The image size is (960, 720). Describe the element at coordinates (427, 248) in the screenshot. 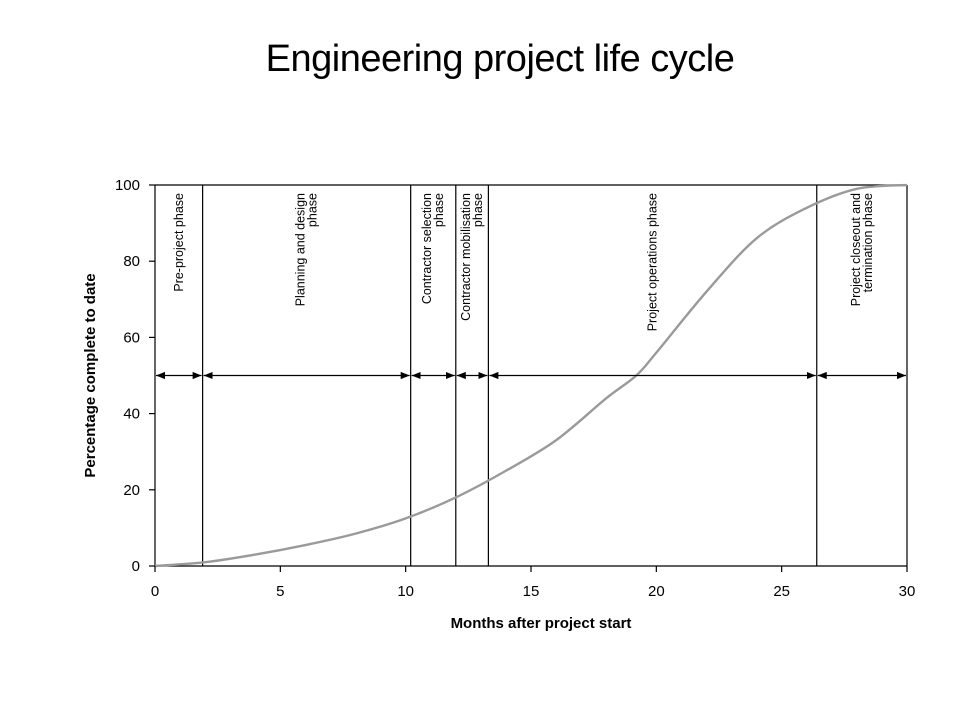

I see `phase-label-line: Contractor selection` at that location.